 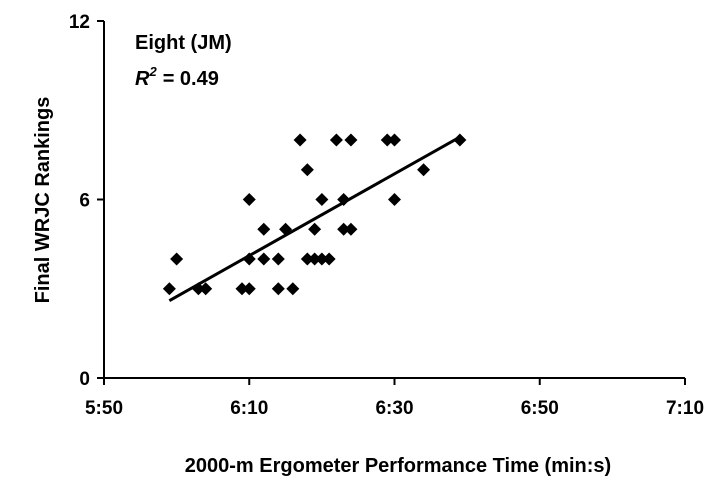 I want to click on y-tick-label: 6, so click(x=84, y=201).